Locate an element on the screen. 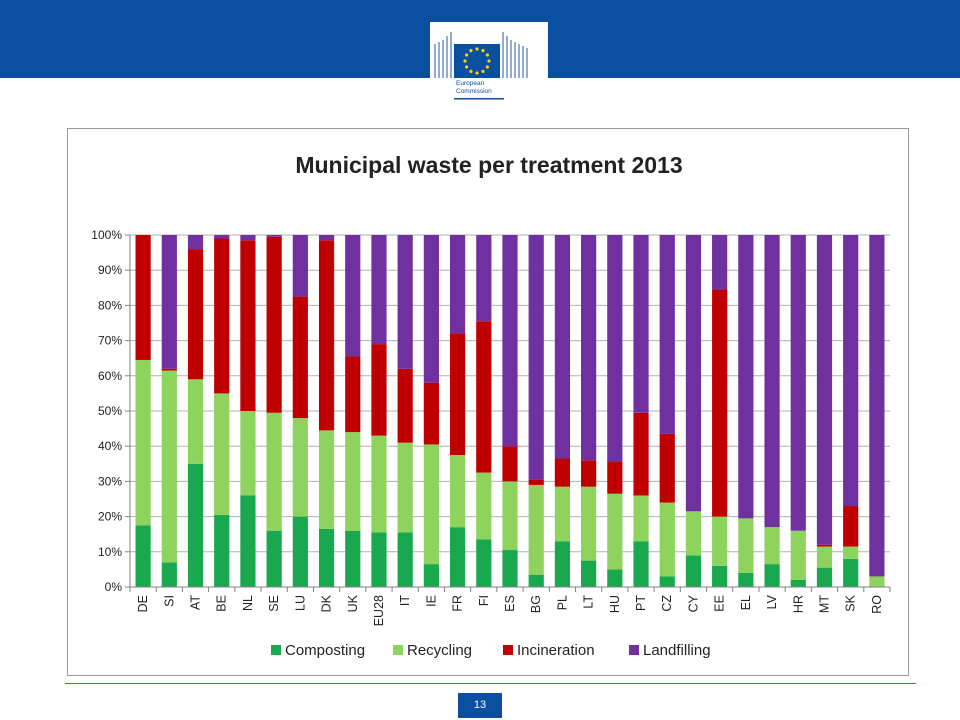 The width and height of the screenshot is (960, 720). x-tick-label: HU is located at coordinates (615, 604).